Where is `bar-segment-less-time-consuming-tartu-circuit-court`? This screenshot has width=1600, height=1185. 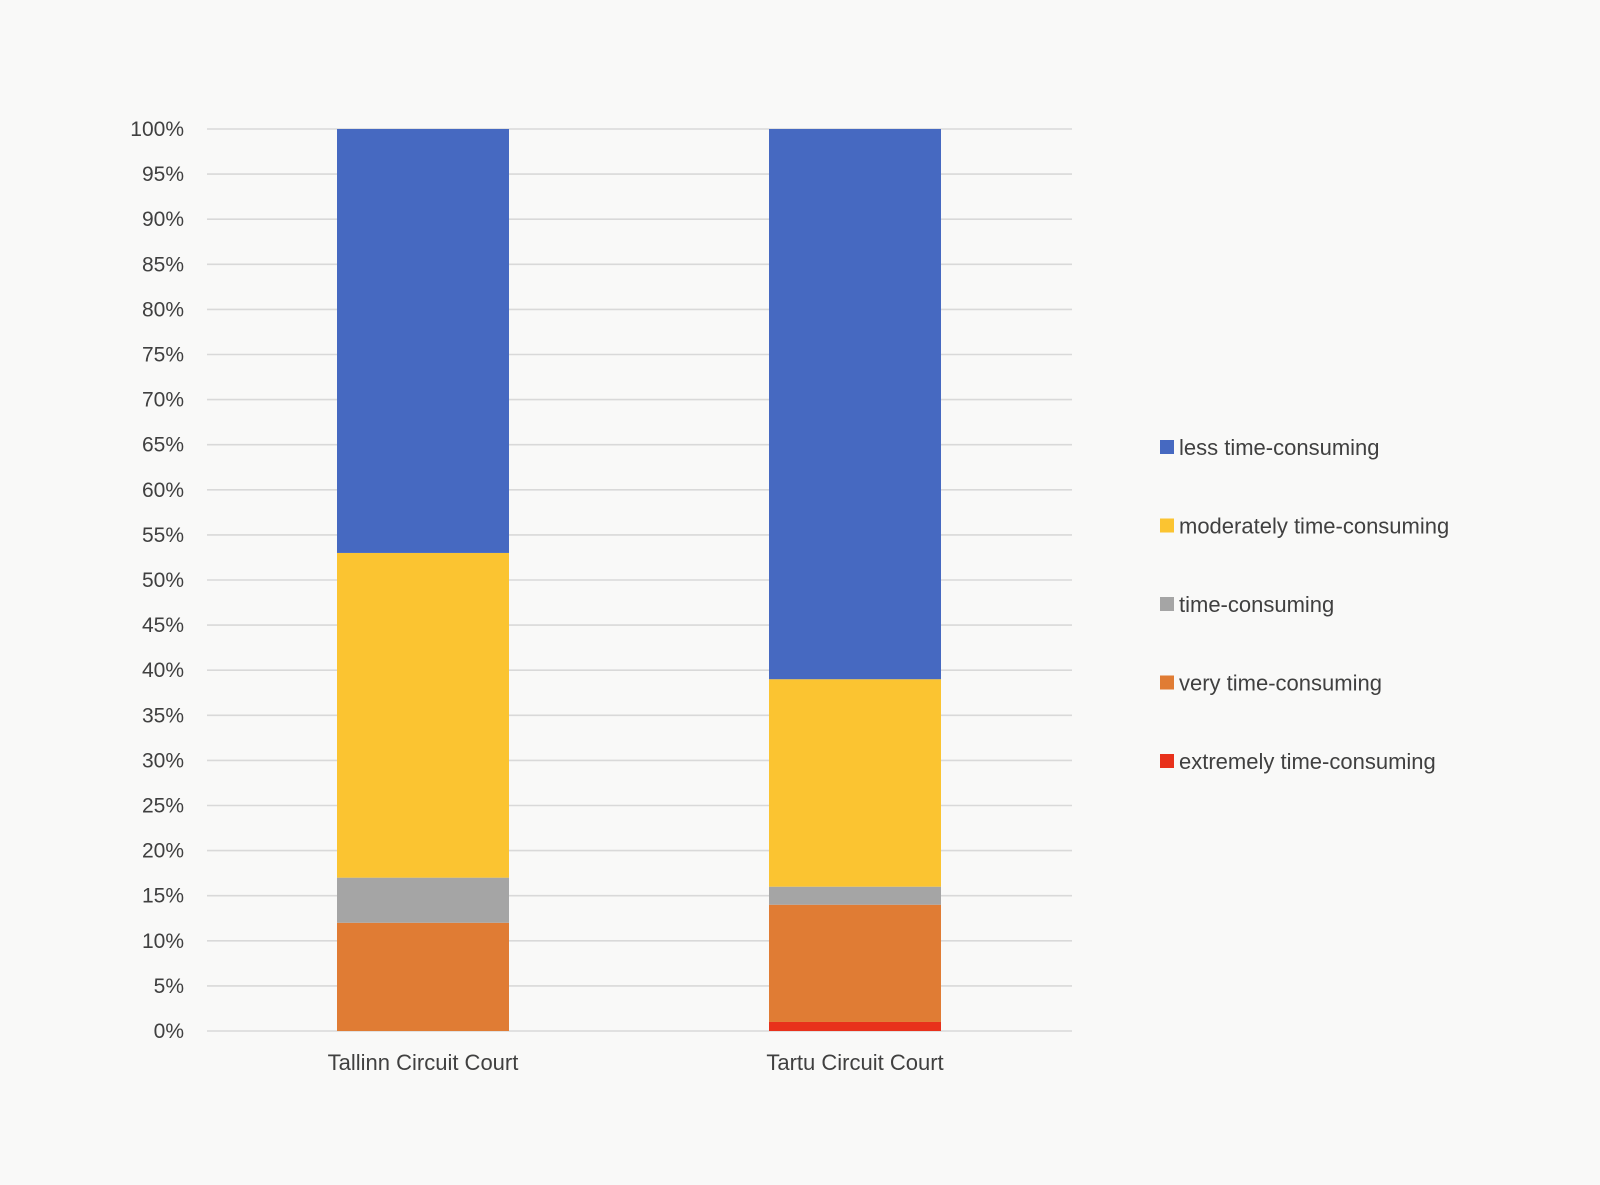
bar-segment-less-time-consuming-tartu-circuit-court is located at coordinates (855, 404).